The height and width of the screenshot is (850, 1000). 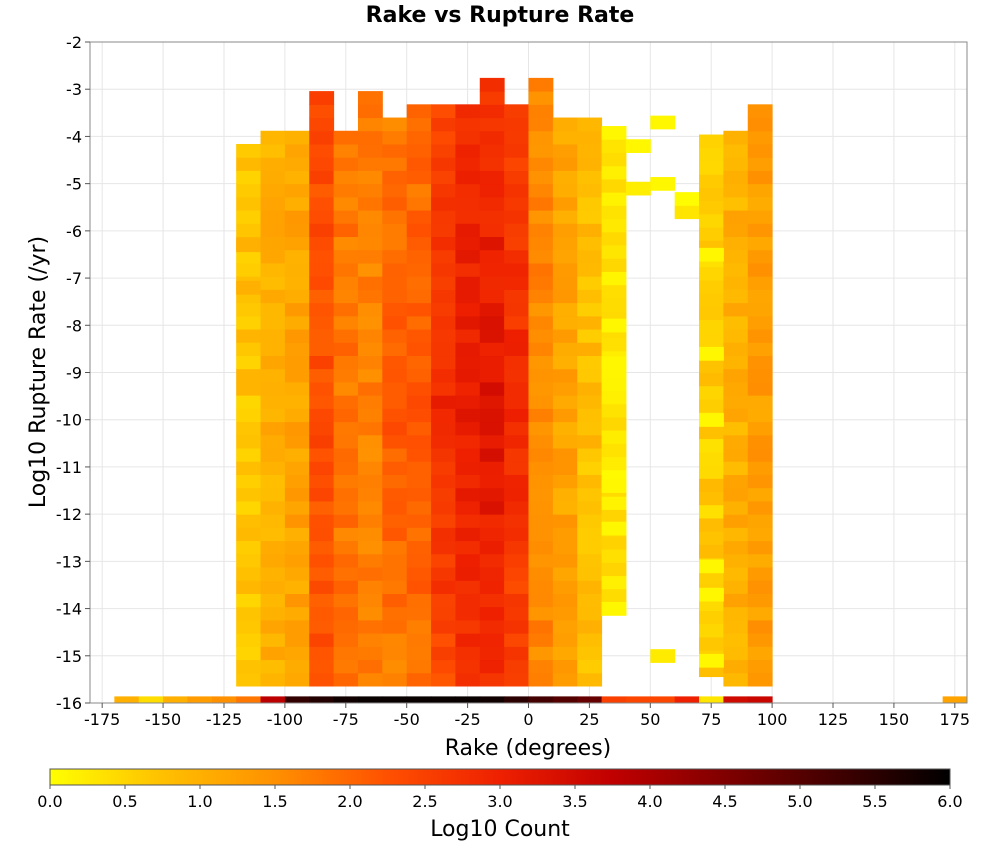 What do you see at coordinates (69, 514) in the screenshot?
I see `y-tick-label: -12` at bounding box center [69, 514].